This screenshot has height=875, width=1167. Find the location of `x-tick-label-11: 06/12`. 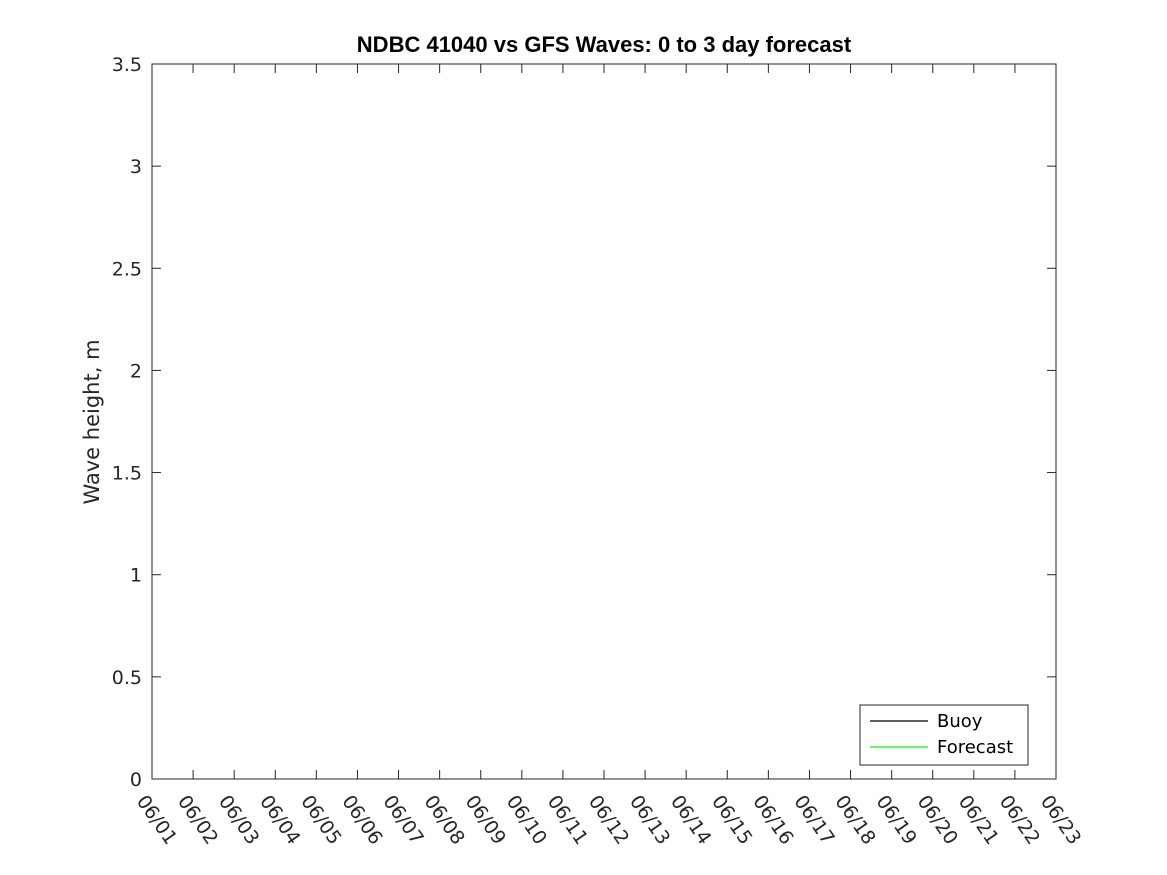

x-tick-label-11: 06/12 is located at coordinates (608, 819).